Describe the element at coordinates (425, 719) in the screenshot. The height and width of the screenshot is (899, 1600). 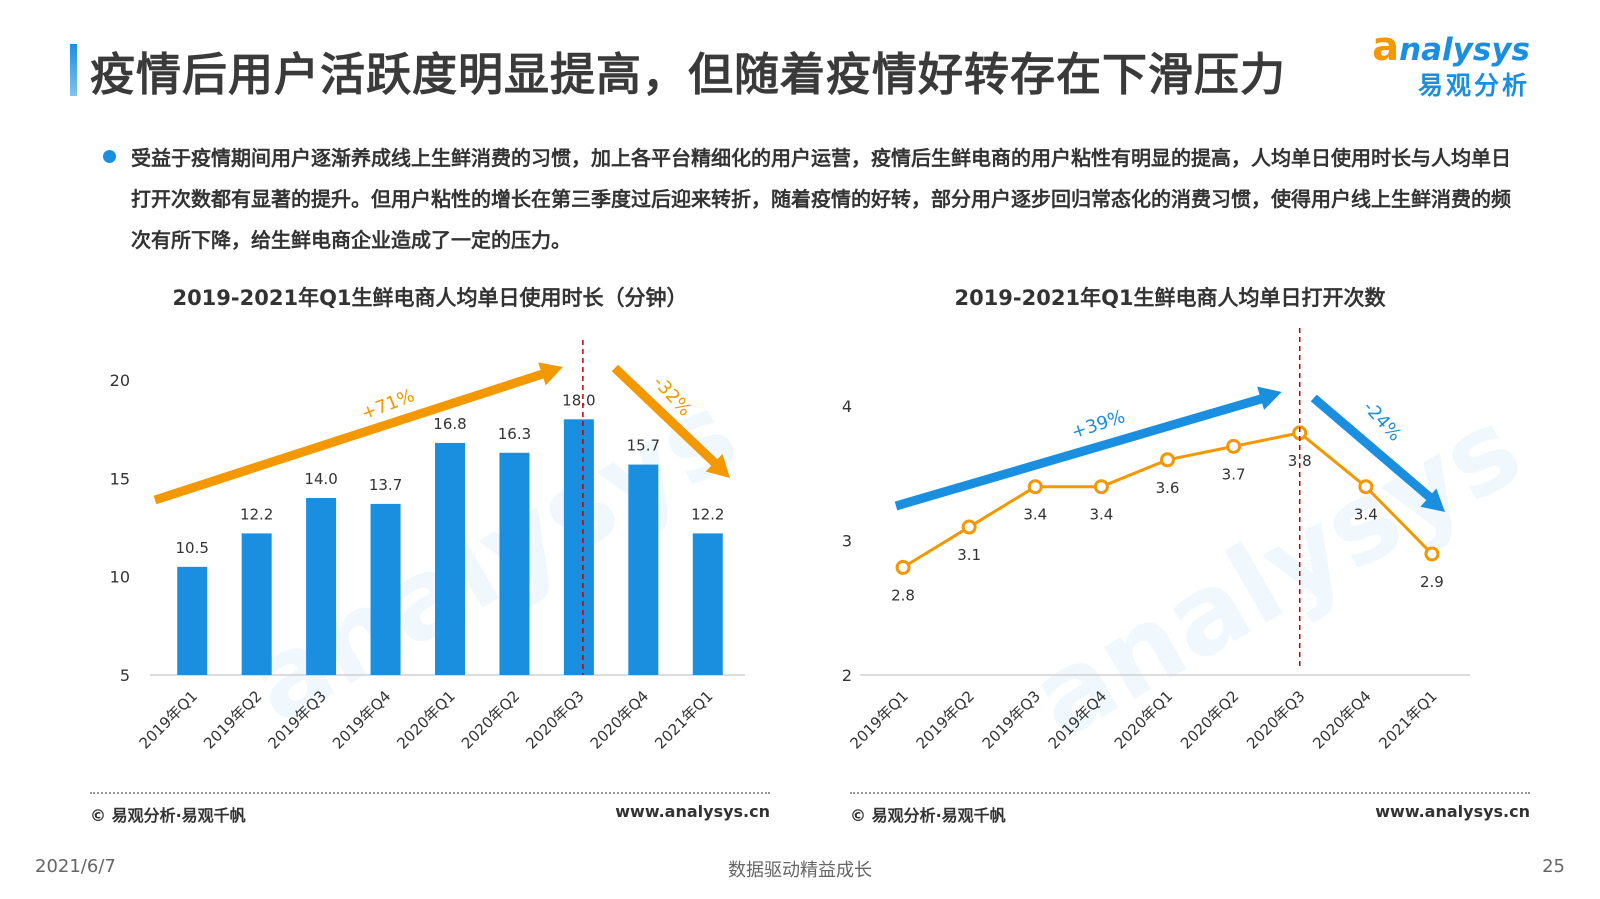
I see `x-tick-label: 2020年Q1` at that location.